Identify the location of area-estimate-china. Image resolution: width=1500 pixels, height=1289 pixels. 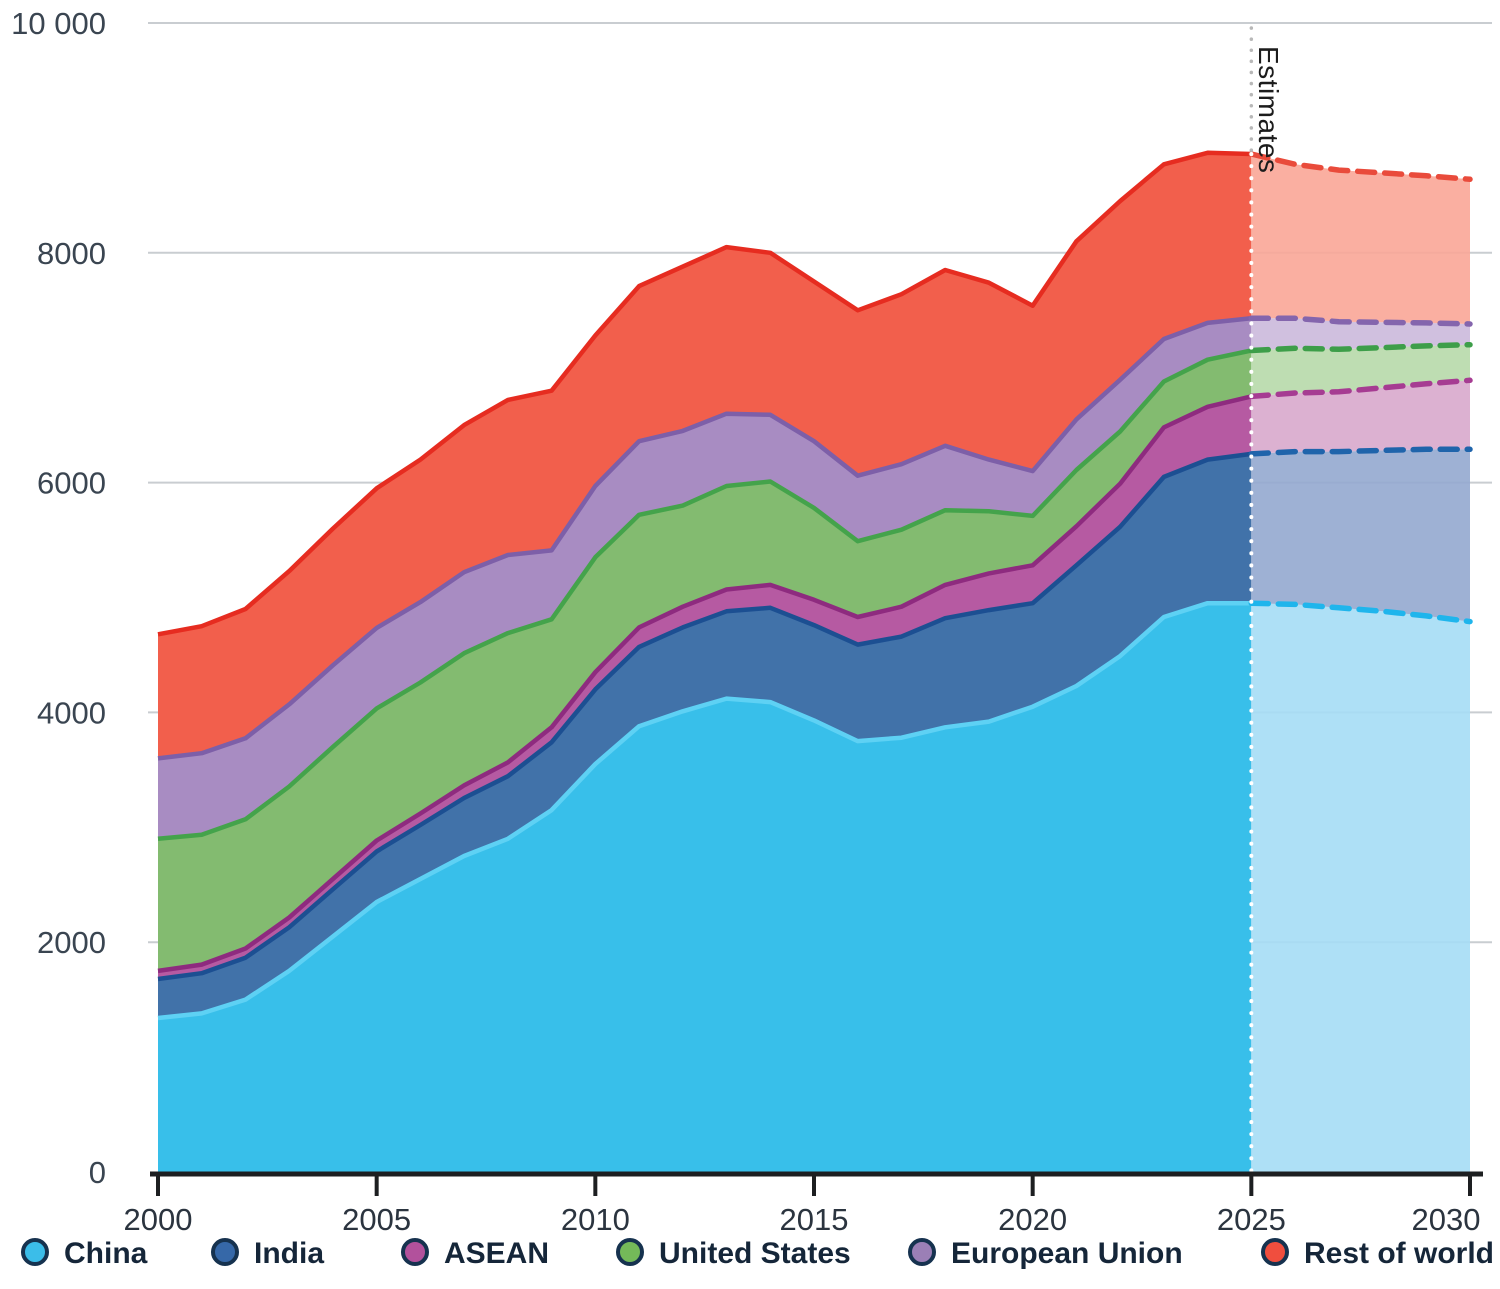
(1360, 887).